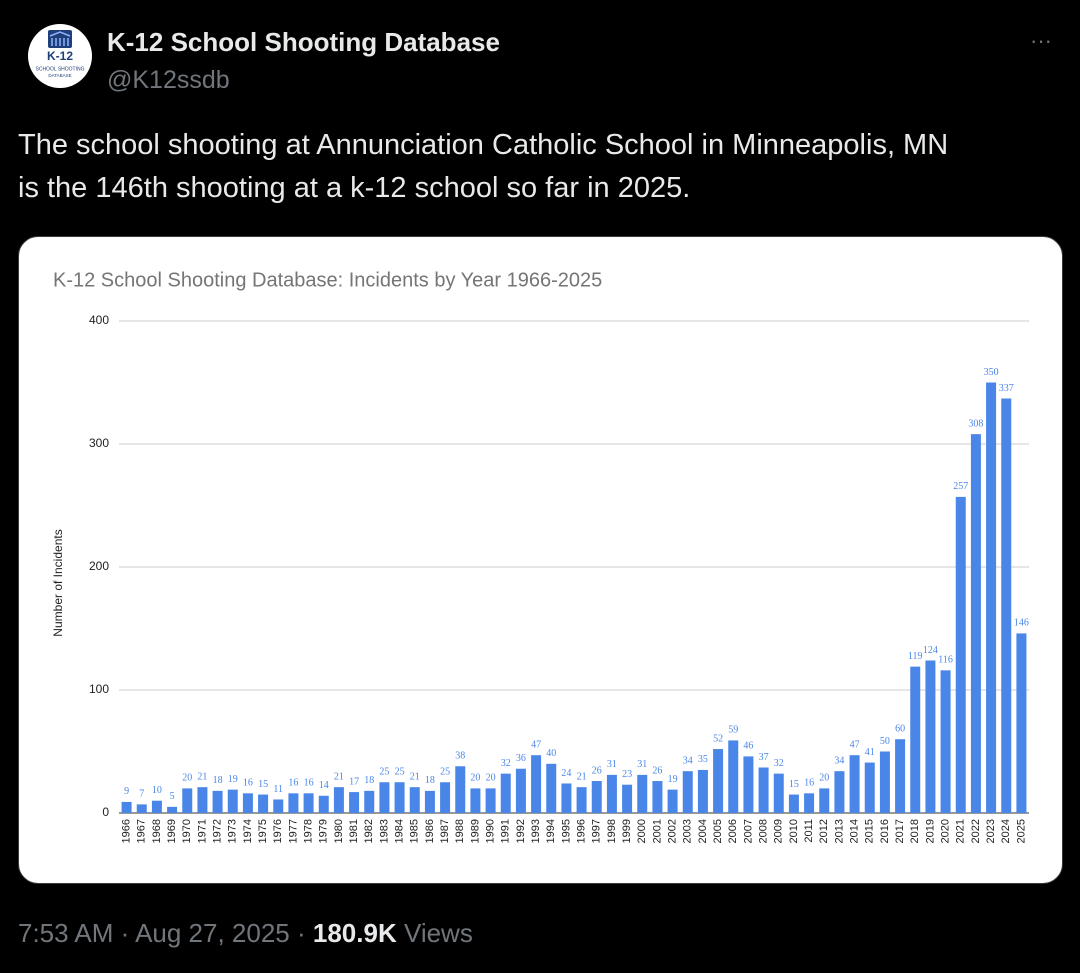  Describe the element at coordinates (961, 831) in the screenshot. I see `x-tick-label: 2021` at that location.